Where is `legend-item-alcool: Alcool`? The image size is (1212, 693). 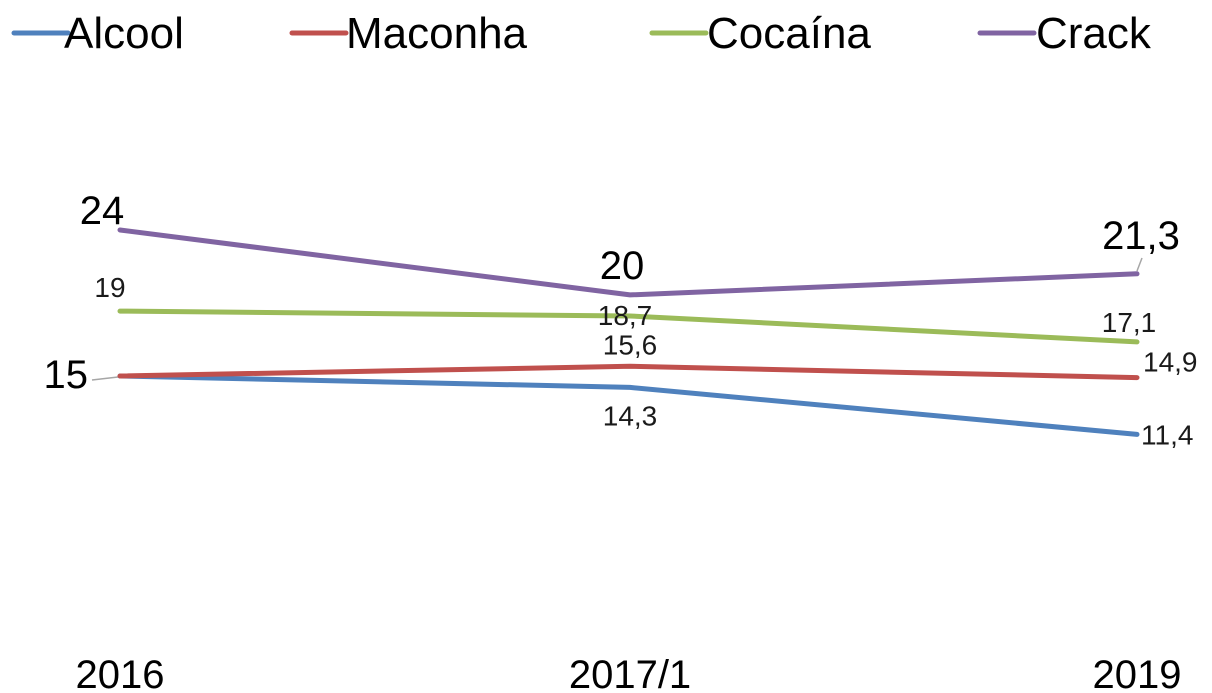 legend-item-alcool: Alcool is located at coordinates (97, 33).